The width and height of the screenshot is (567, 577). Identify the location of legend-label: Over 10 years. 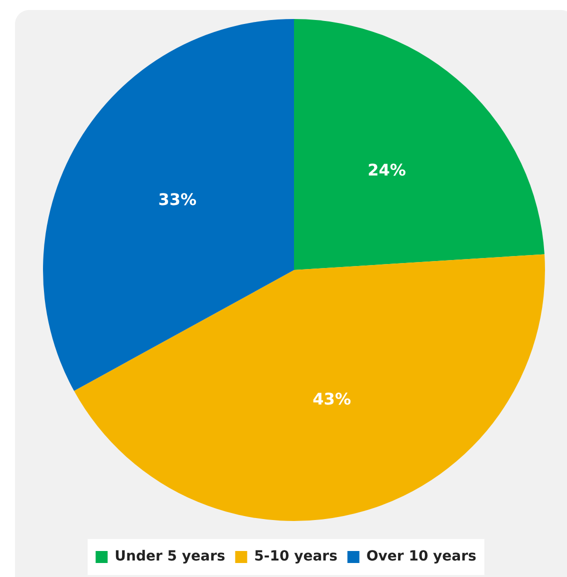
(421, 556).